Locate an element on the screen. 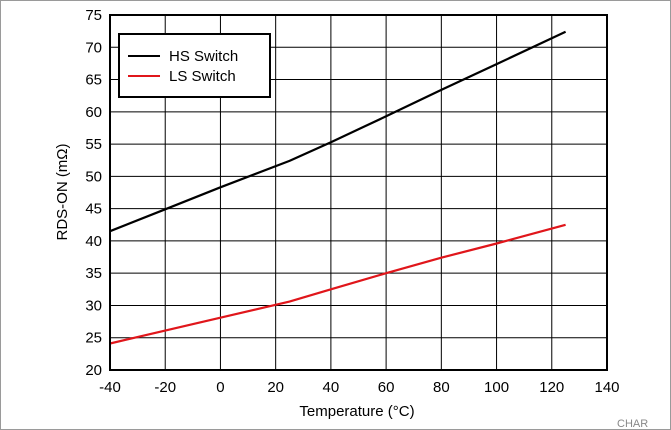 This screenshot has height=430, width=671. y-tick-label: 50 is located at coordinates (93, 176).